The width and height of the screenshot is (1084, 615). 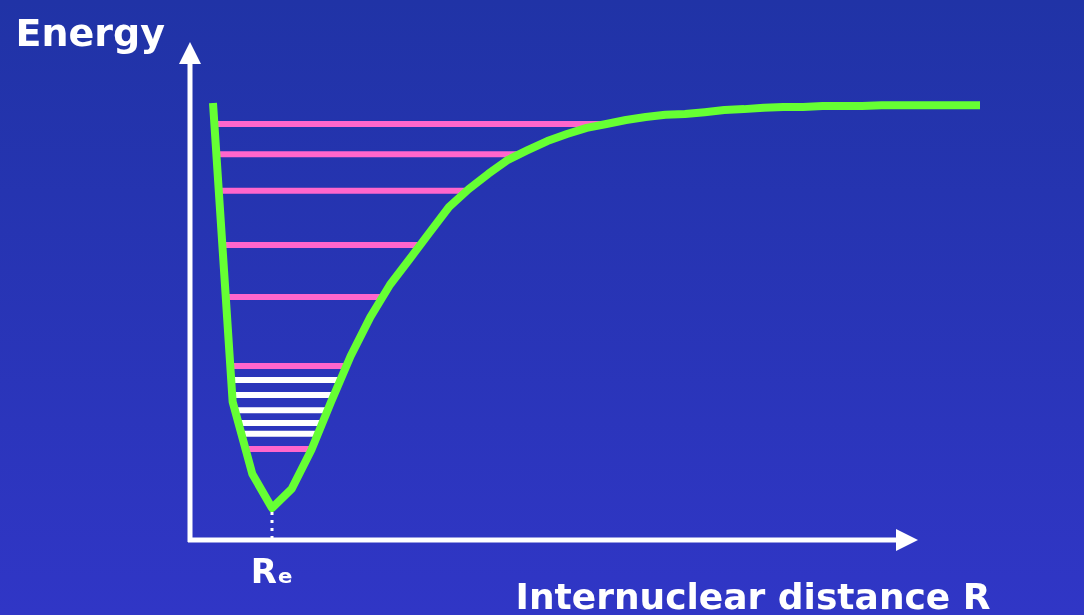 What do you see at coordinates (753, 595) in the screenshot?
I see `x-axis-title: Internuclear distance R` at bounding box center [753, 595].